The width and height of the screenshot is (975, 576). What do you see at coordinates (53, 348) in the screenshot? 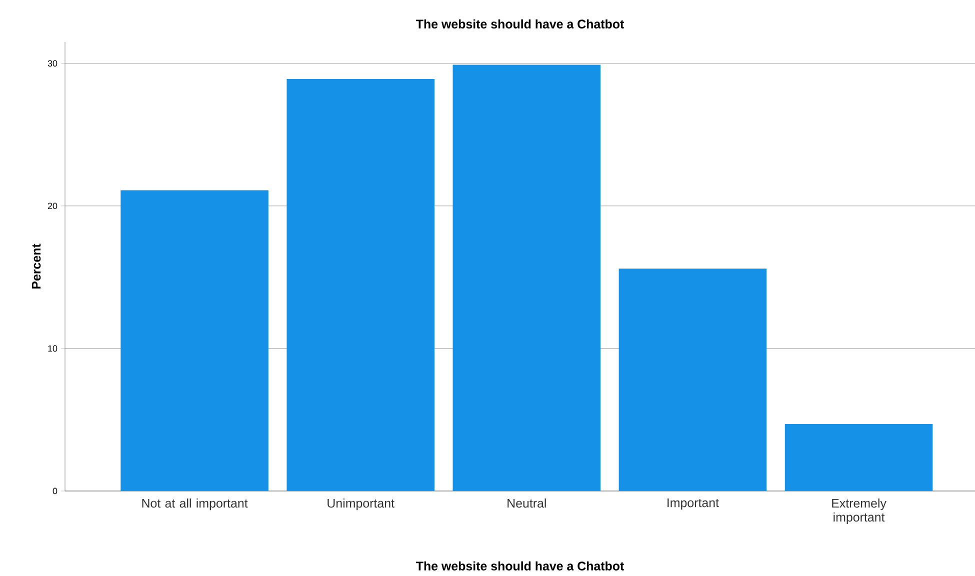
I see `y-tick-label: 10` at bounding box center [53, 348].